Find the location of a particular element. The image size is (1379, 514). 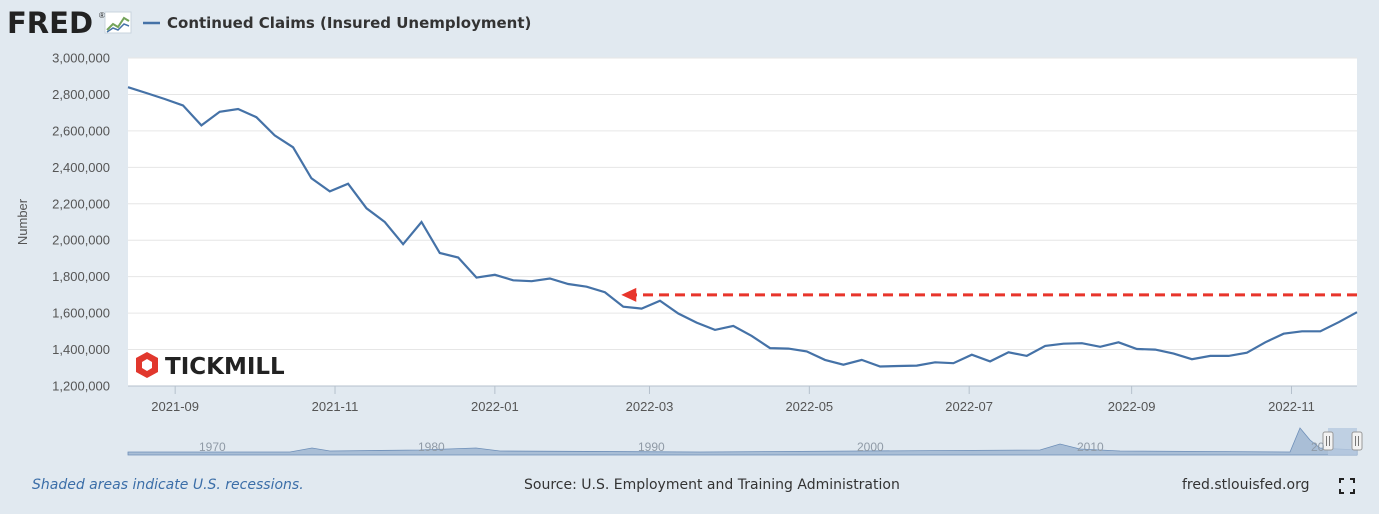

legend-series-label: Continued Claims (Insured Unemployment) is located at coordinates (349, 23).